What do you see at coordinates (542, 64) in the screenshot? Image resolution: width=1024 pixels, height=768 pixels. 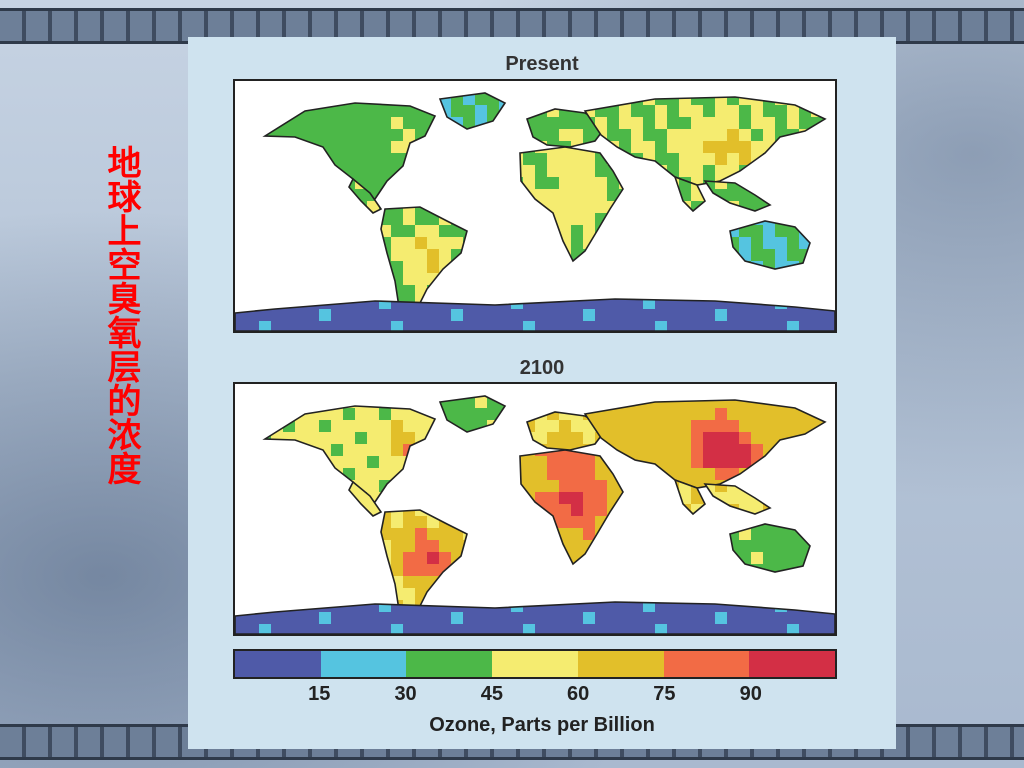 I see `map-title-present: Present` at bounding box center [542, 64].